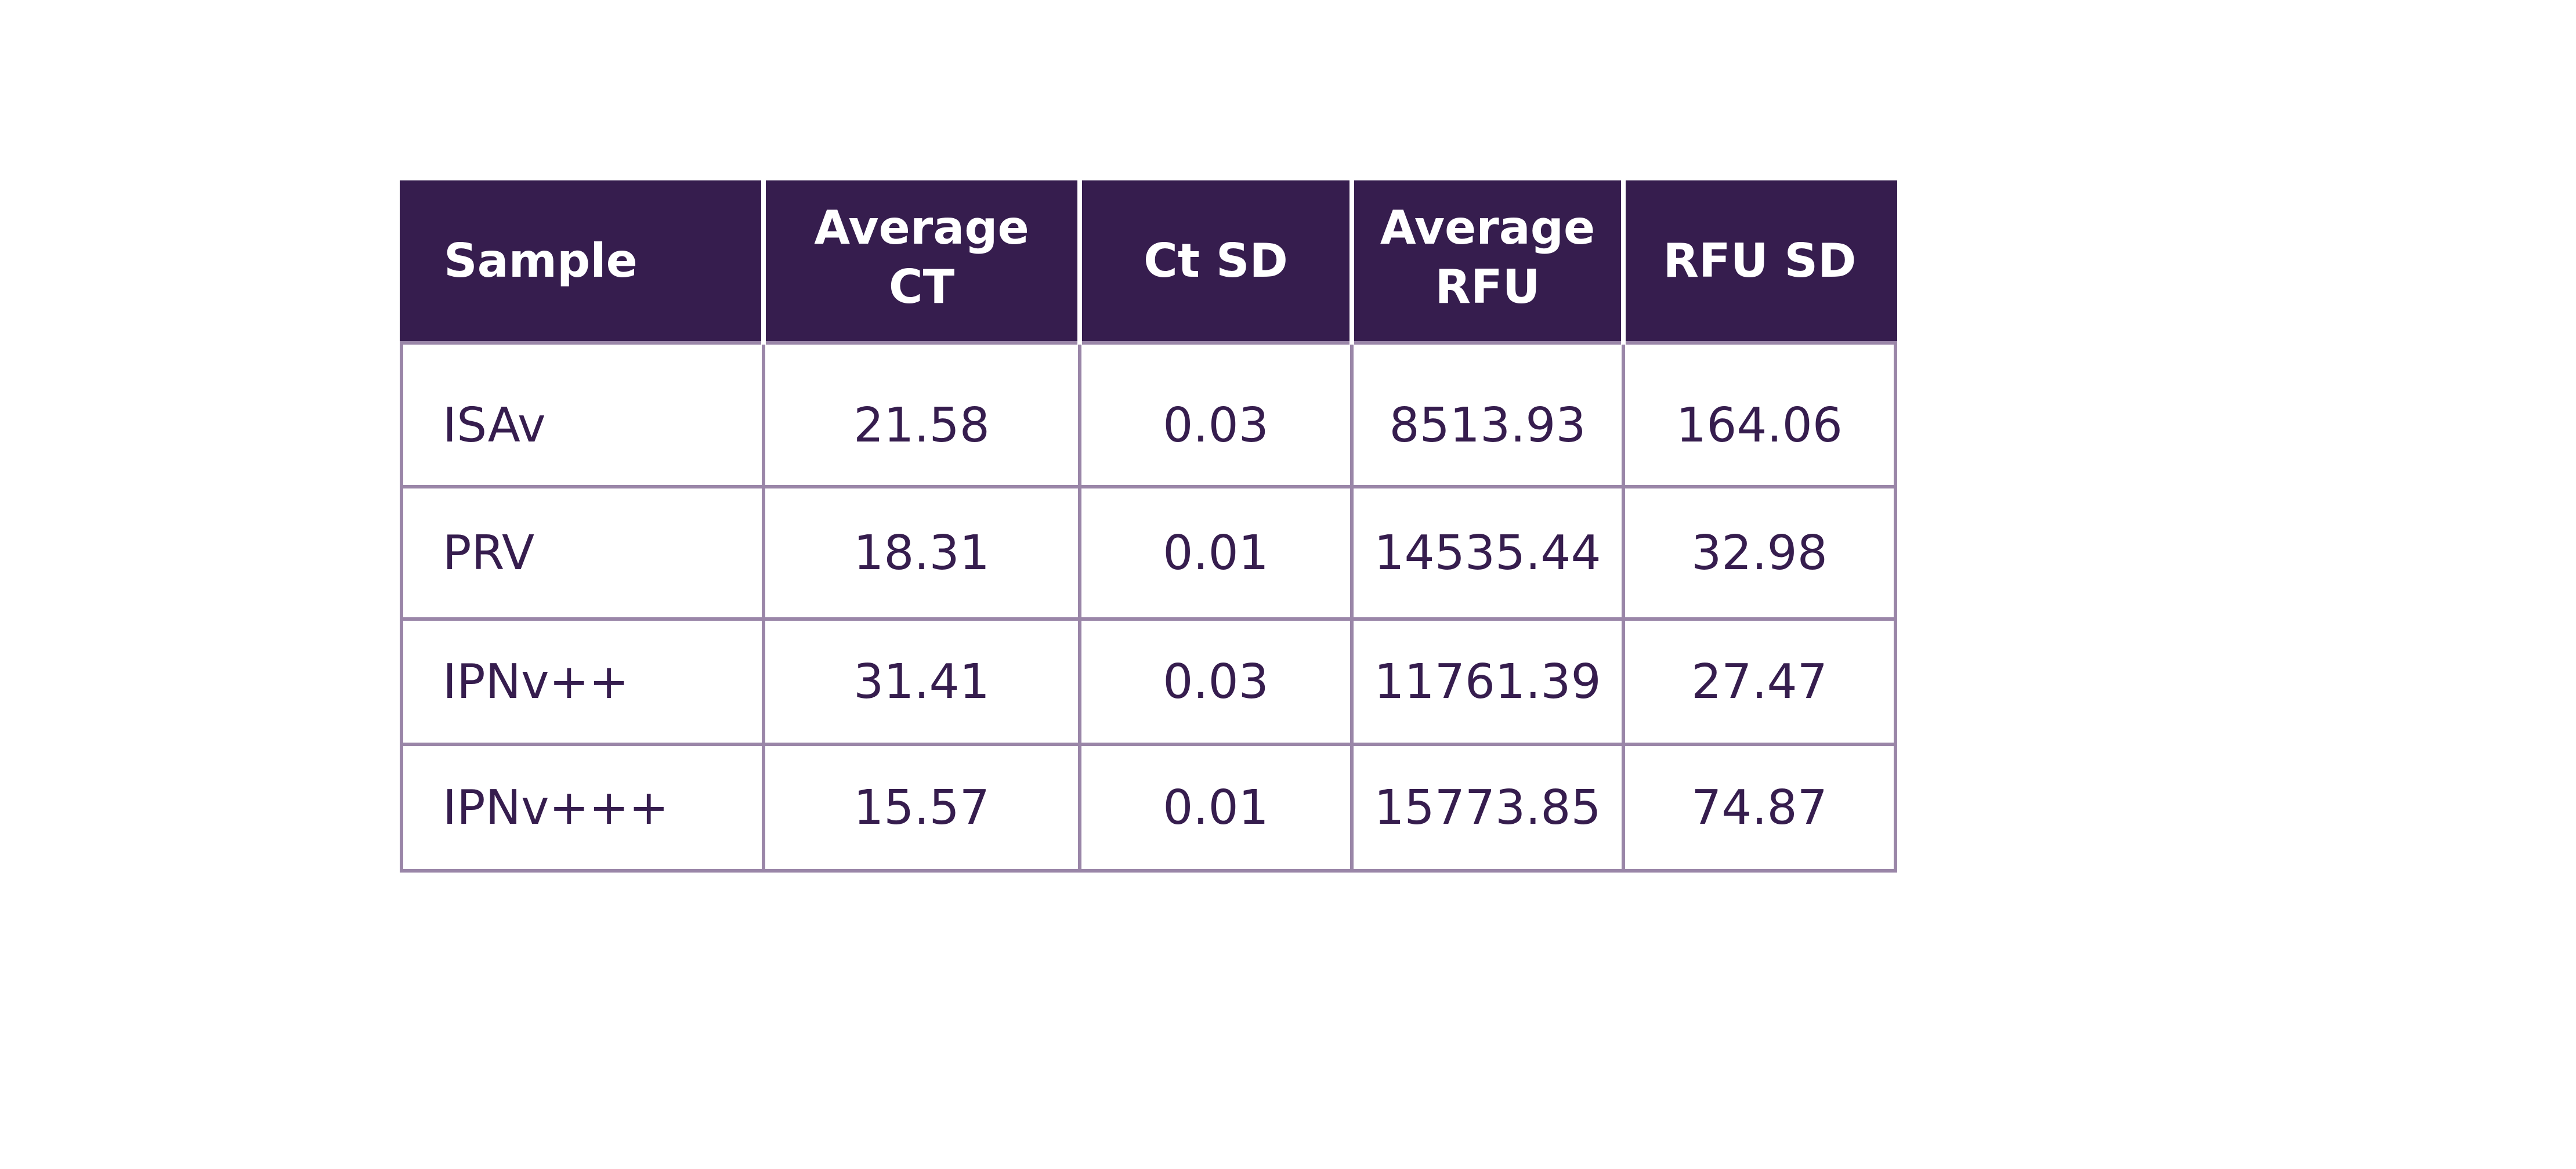 The width and height of the screenshot is (2576, 1169). Describe the element at coordinates (582, 553) in the screenshot. I see `cell-sample: PRV` at that location.